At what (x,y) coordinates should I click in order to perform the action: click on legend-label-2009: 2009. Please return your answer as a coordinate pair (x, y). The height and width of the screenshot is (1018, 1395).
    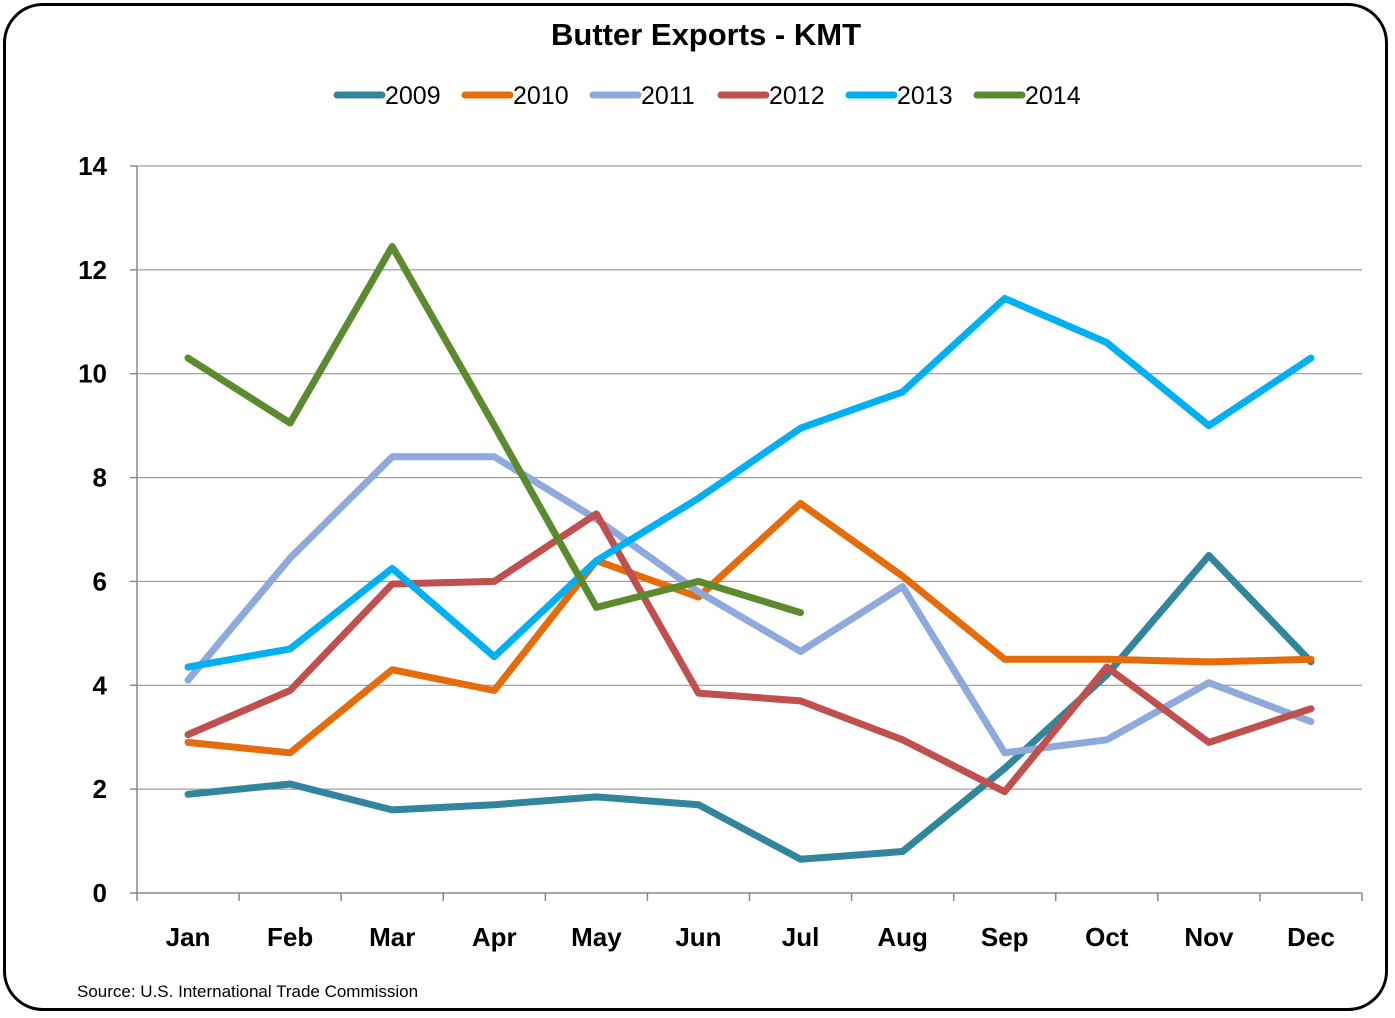
    Looking at the image, I should click on (413, 96).